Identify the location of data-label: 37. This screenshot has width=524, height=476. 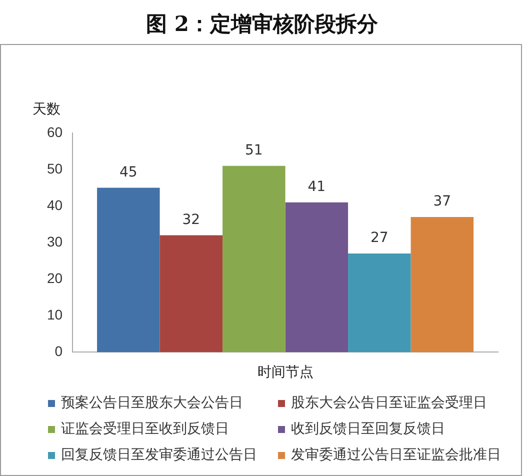
(442, 202).